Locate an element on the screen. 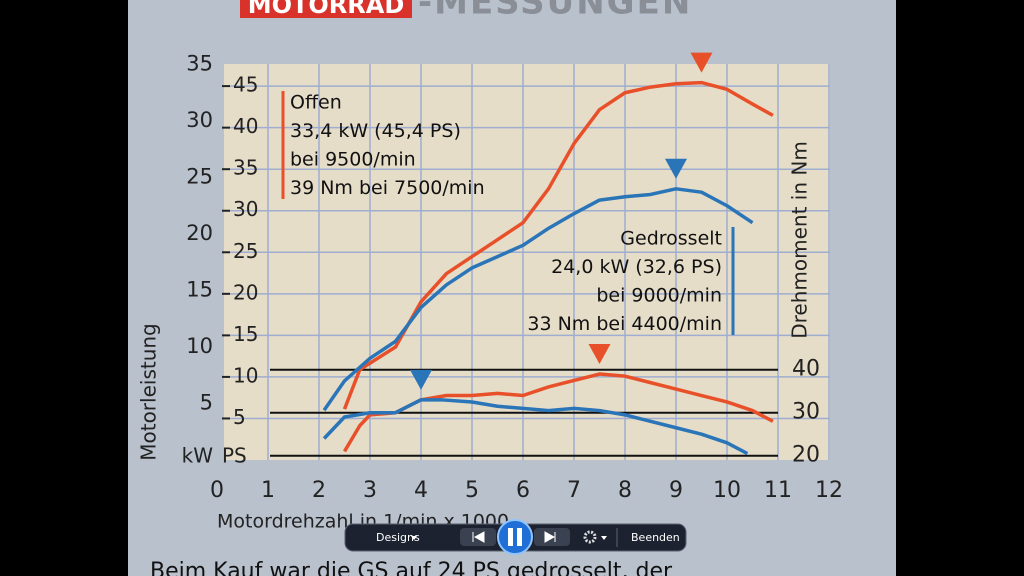  ps-tick-label: 30 is located at coordinates (245, 209).